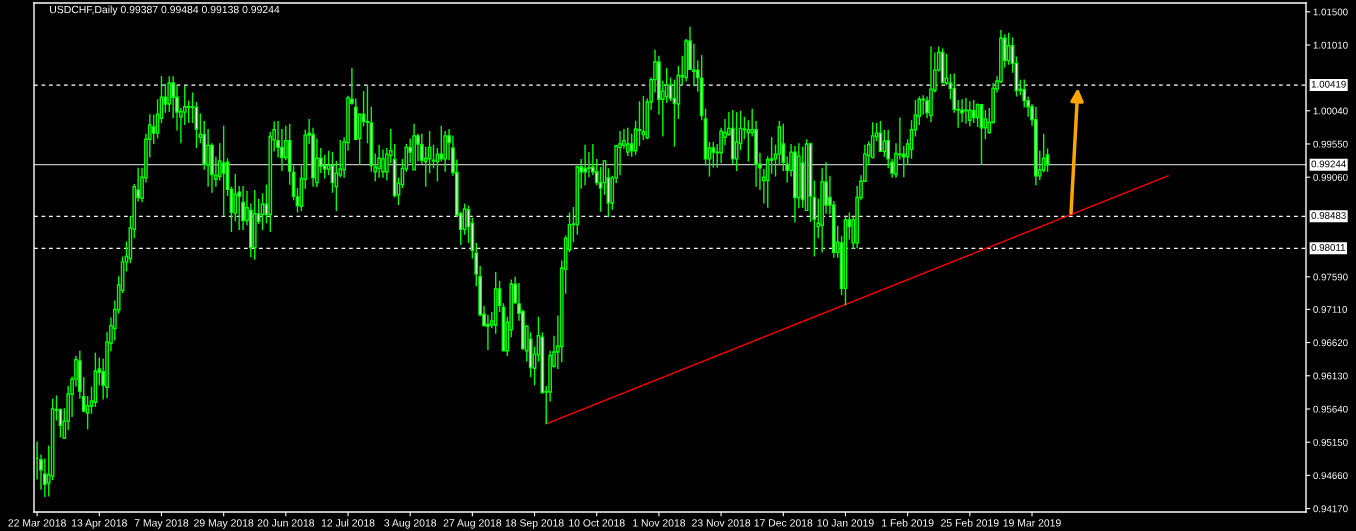 The image size is (1356, 531). Describe the element at coordinates (37, 523) in the screenshot. I see `x-tick-label: 22 Mar 2018` at that location.